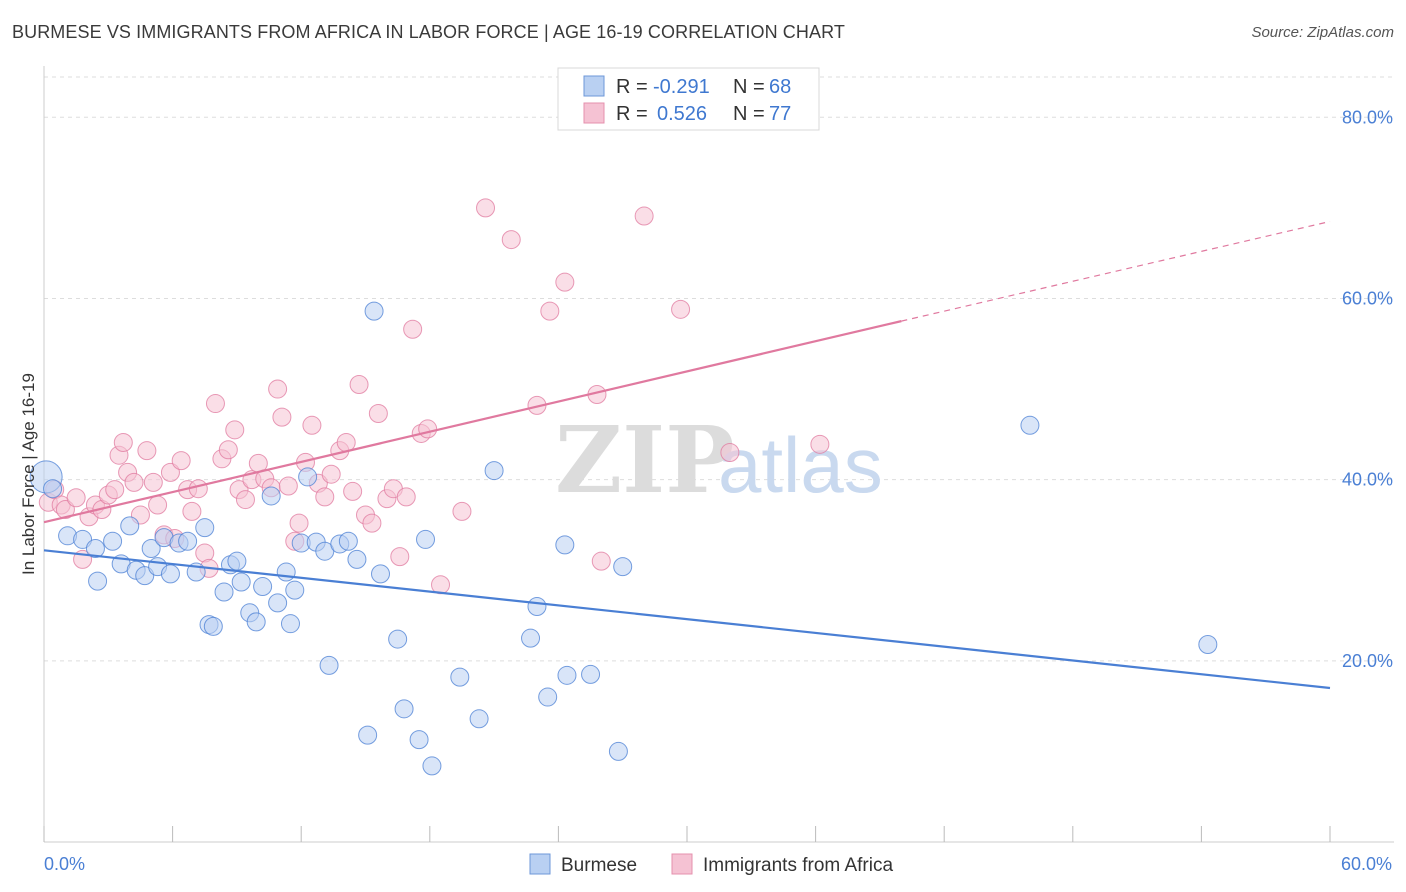 The width and height of the screenshot is (1406, 892). What do you see at coordinates (1116, 271) in the screenshot?
I see `trend-line-africa-extension` at bounding box center [1116, 271].